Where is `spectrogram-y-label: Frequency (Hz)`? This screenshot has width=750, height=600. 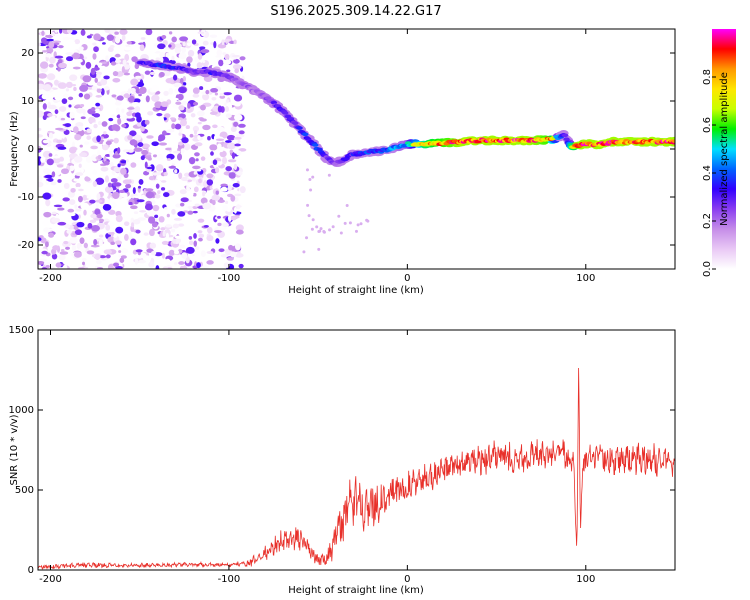 spectrogram-y-label: Frequency (Hz) is located at coordinates (14, 149).